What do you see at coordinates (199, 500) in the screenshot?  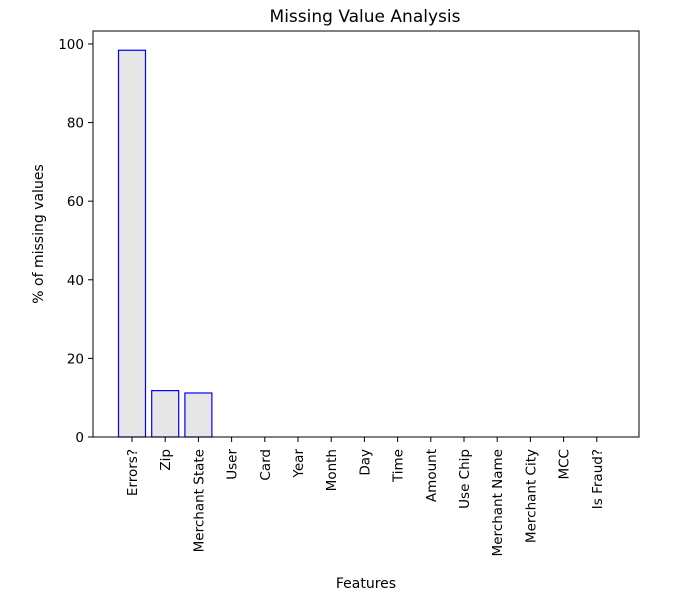 I see `x-tick-label: Merchant State` at bounding box center [199, 500].